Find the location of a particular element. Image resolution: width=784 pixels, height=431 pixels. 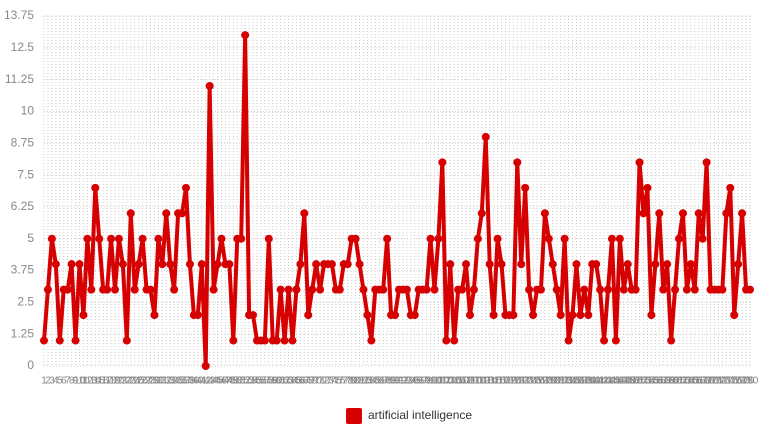

x-tick-label: 101 is located at coordinates (438, 381).